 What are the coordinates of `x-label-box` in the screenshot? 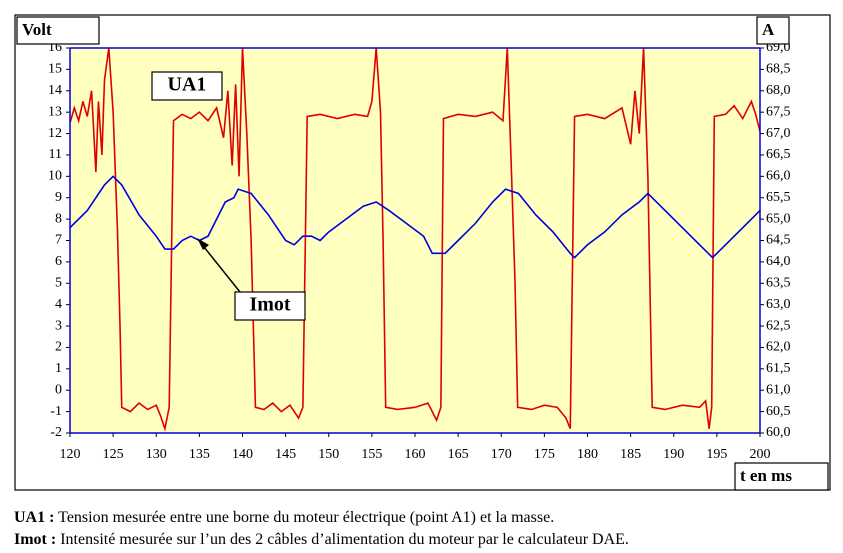 It's located at (781, 476).